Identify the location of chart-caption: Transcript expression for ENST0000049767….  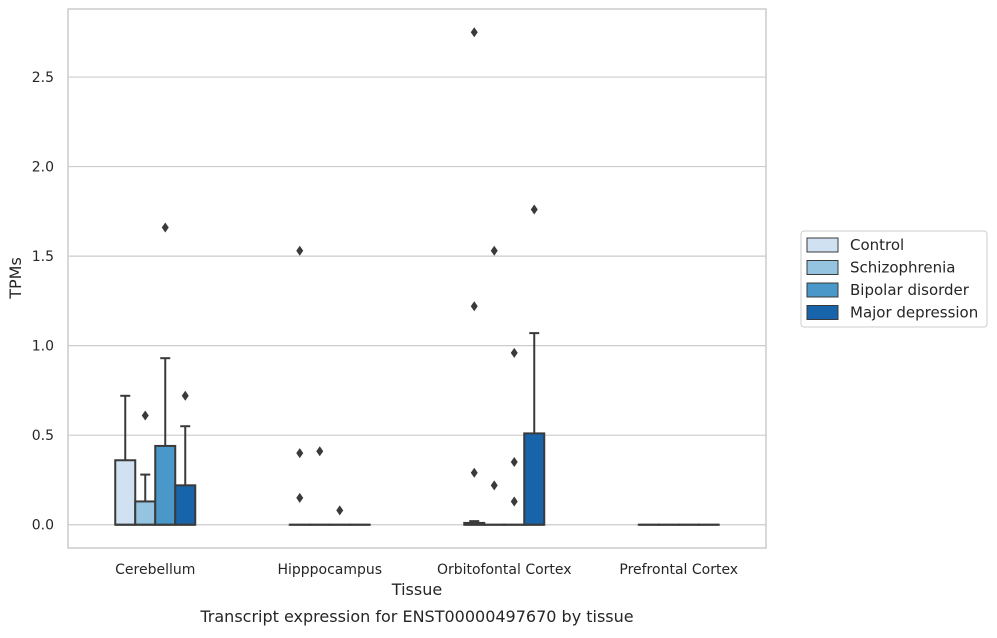
(416, 616).